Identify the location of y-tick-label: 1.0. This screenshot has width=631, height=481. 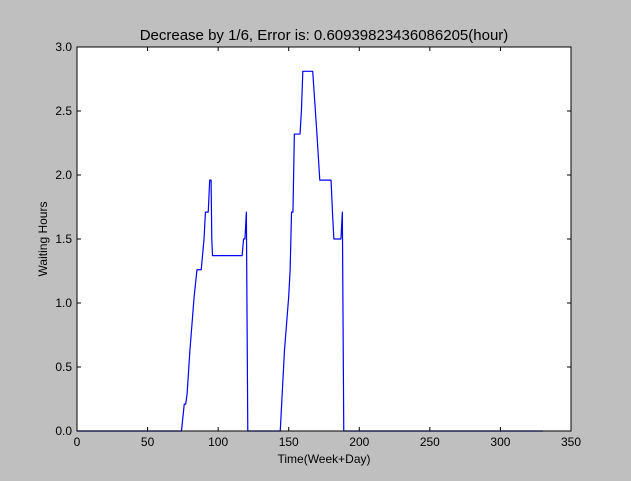
(63, 303).